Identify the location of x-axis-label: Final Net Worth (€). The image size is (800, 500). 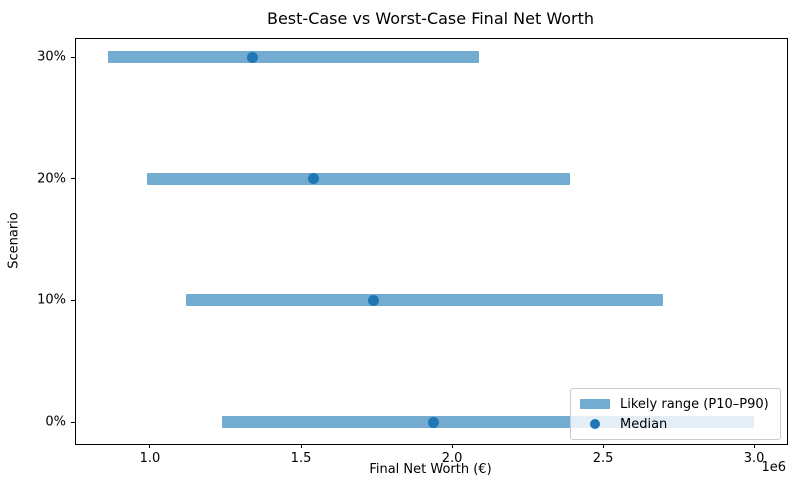
(430, 469).